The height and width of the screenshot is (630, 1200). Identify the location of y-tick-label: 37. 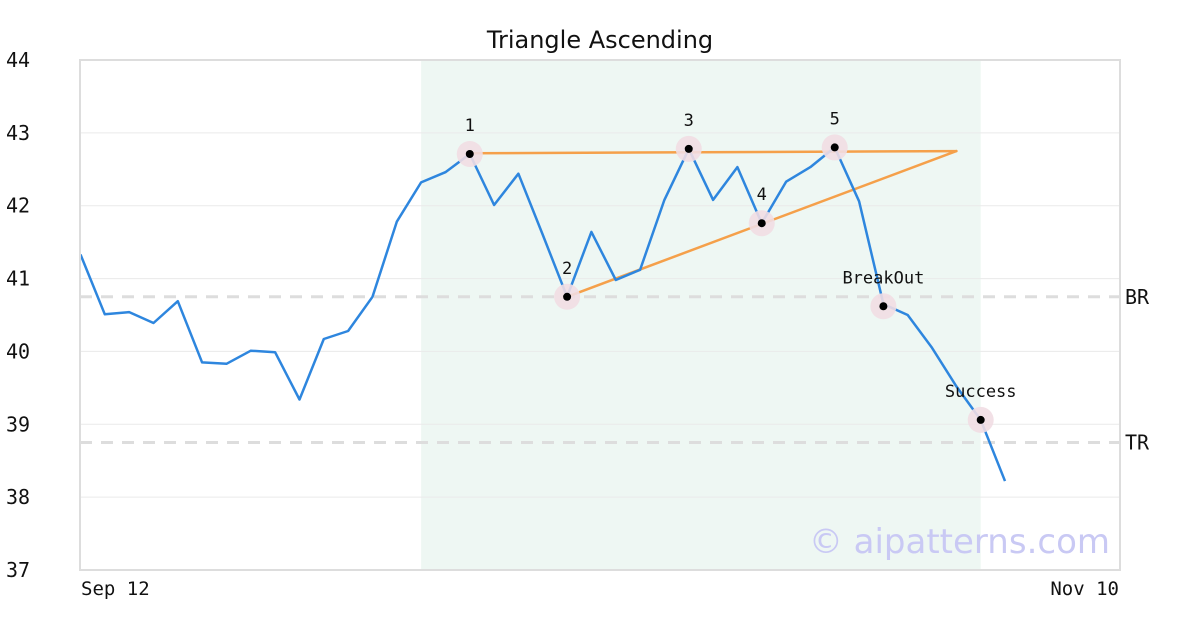
(18, 570).